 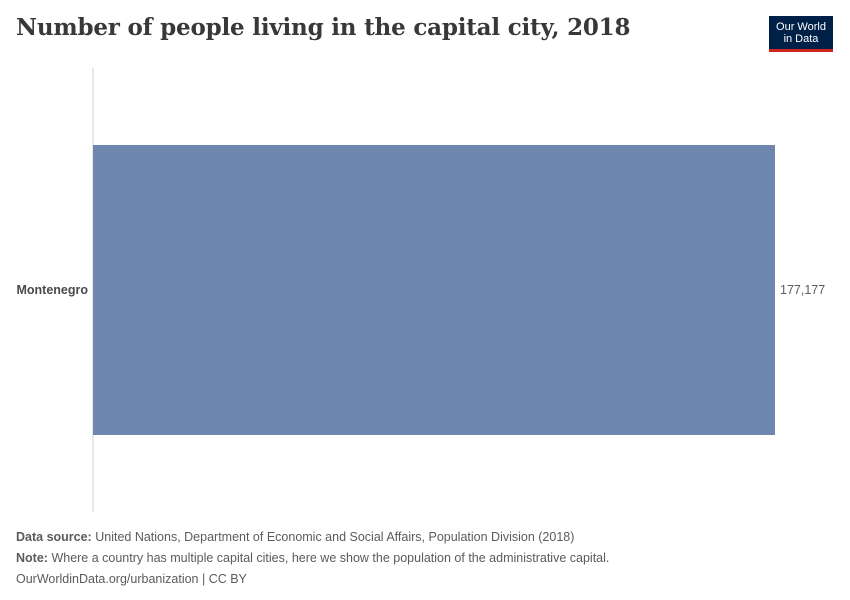 What do you see at coordinates (802, 290) in the screenshot?
I see `value-label: 177,177` at bounding box center [802, 290].